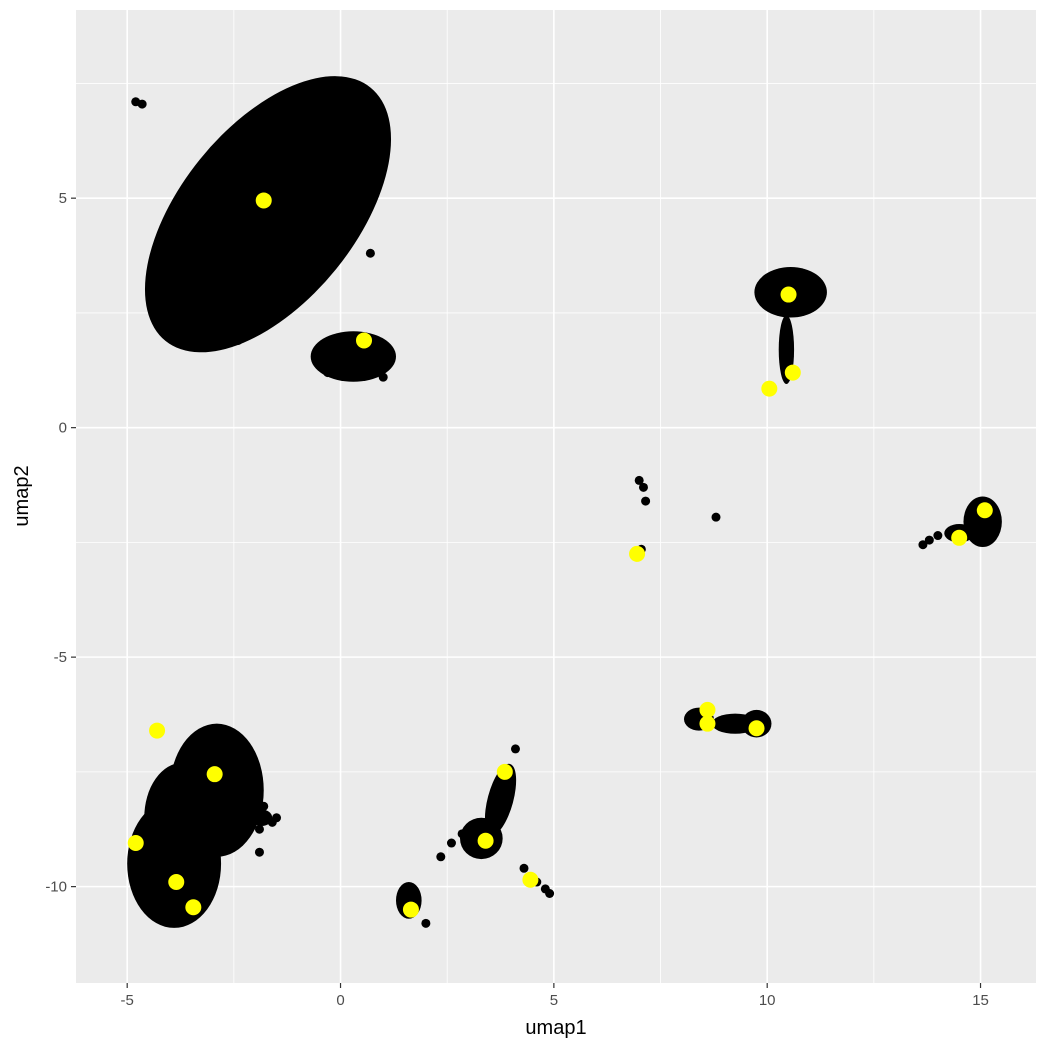 The height and width of the screenshot is (1050, 1050). I want to click on x-tick-label: -5, so click(127, 1000).